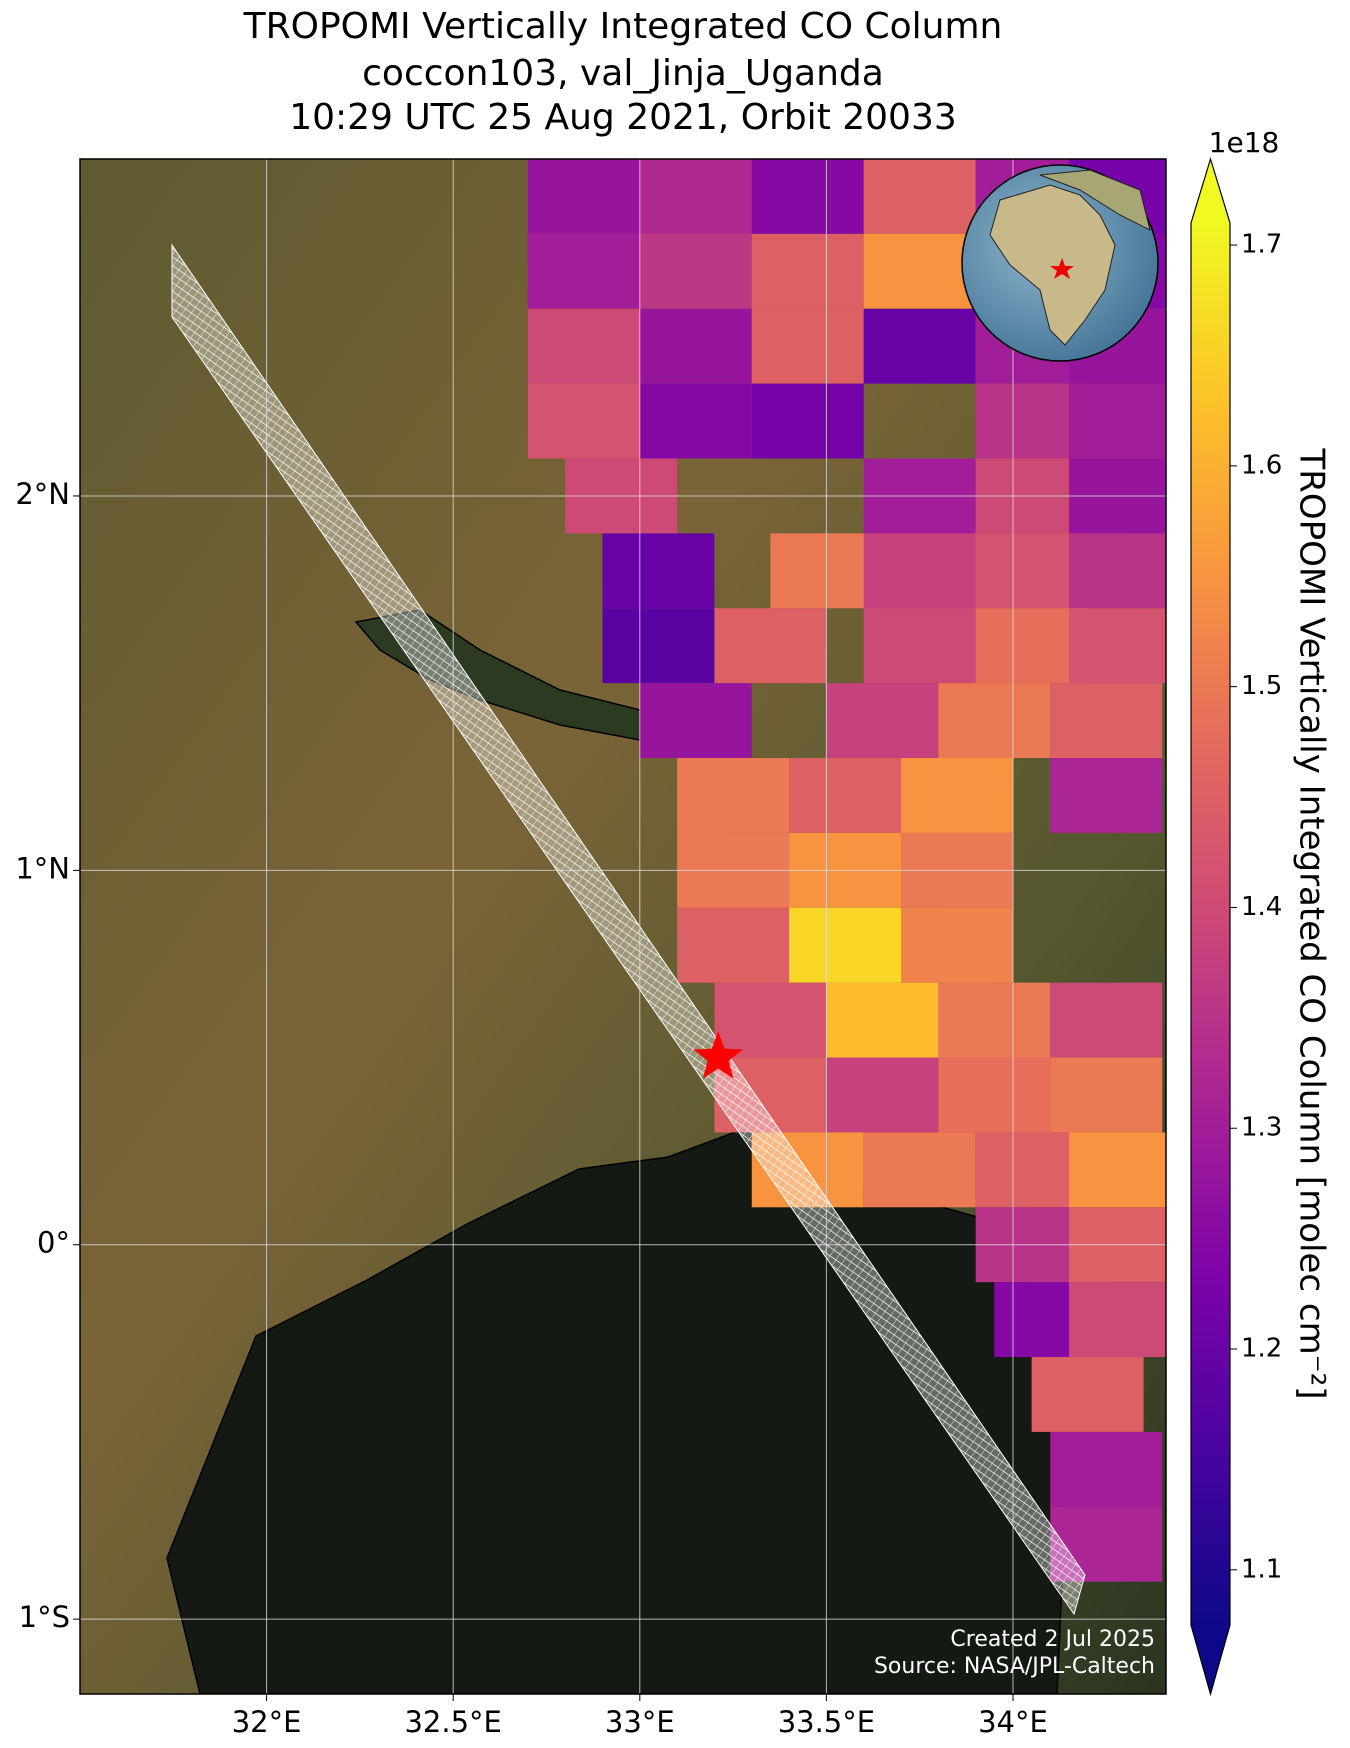 The height and width of the screenshot is (1748, 1350). I want to click on x-tick-label: 32.5°E, so click(452, 1722).